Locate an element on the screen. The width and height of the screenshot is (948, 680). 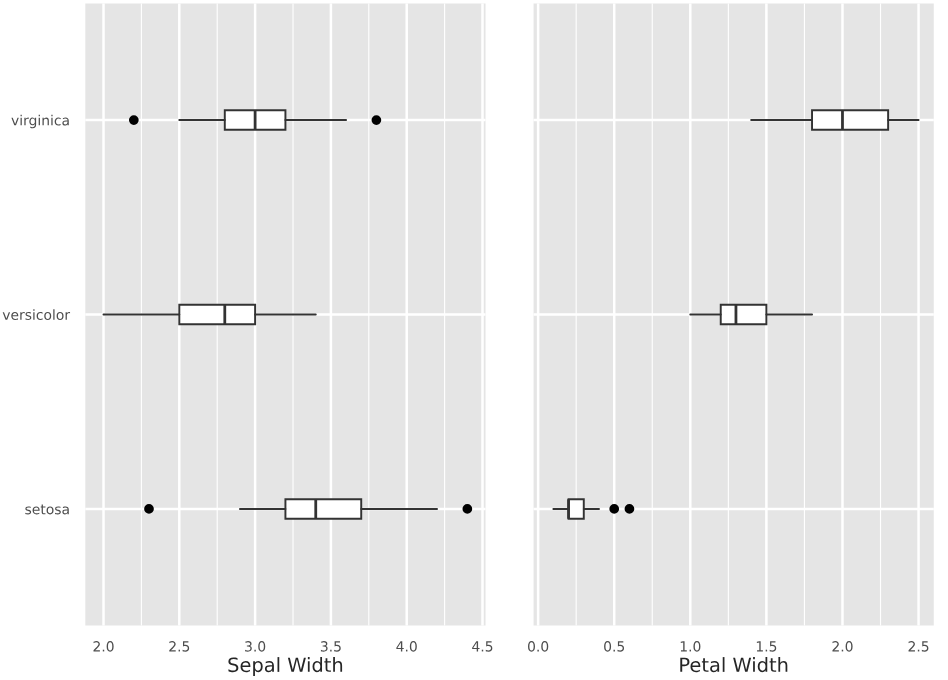
x-axis-title: Sepal Width is located at coordinates (285, 666).